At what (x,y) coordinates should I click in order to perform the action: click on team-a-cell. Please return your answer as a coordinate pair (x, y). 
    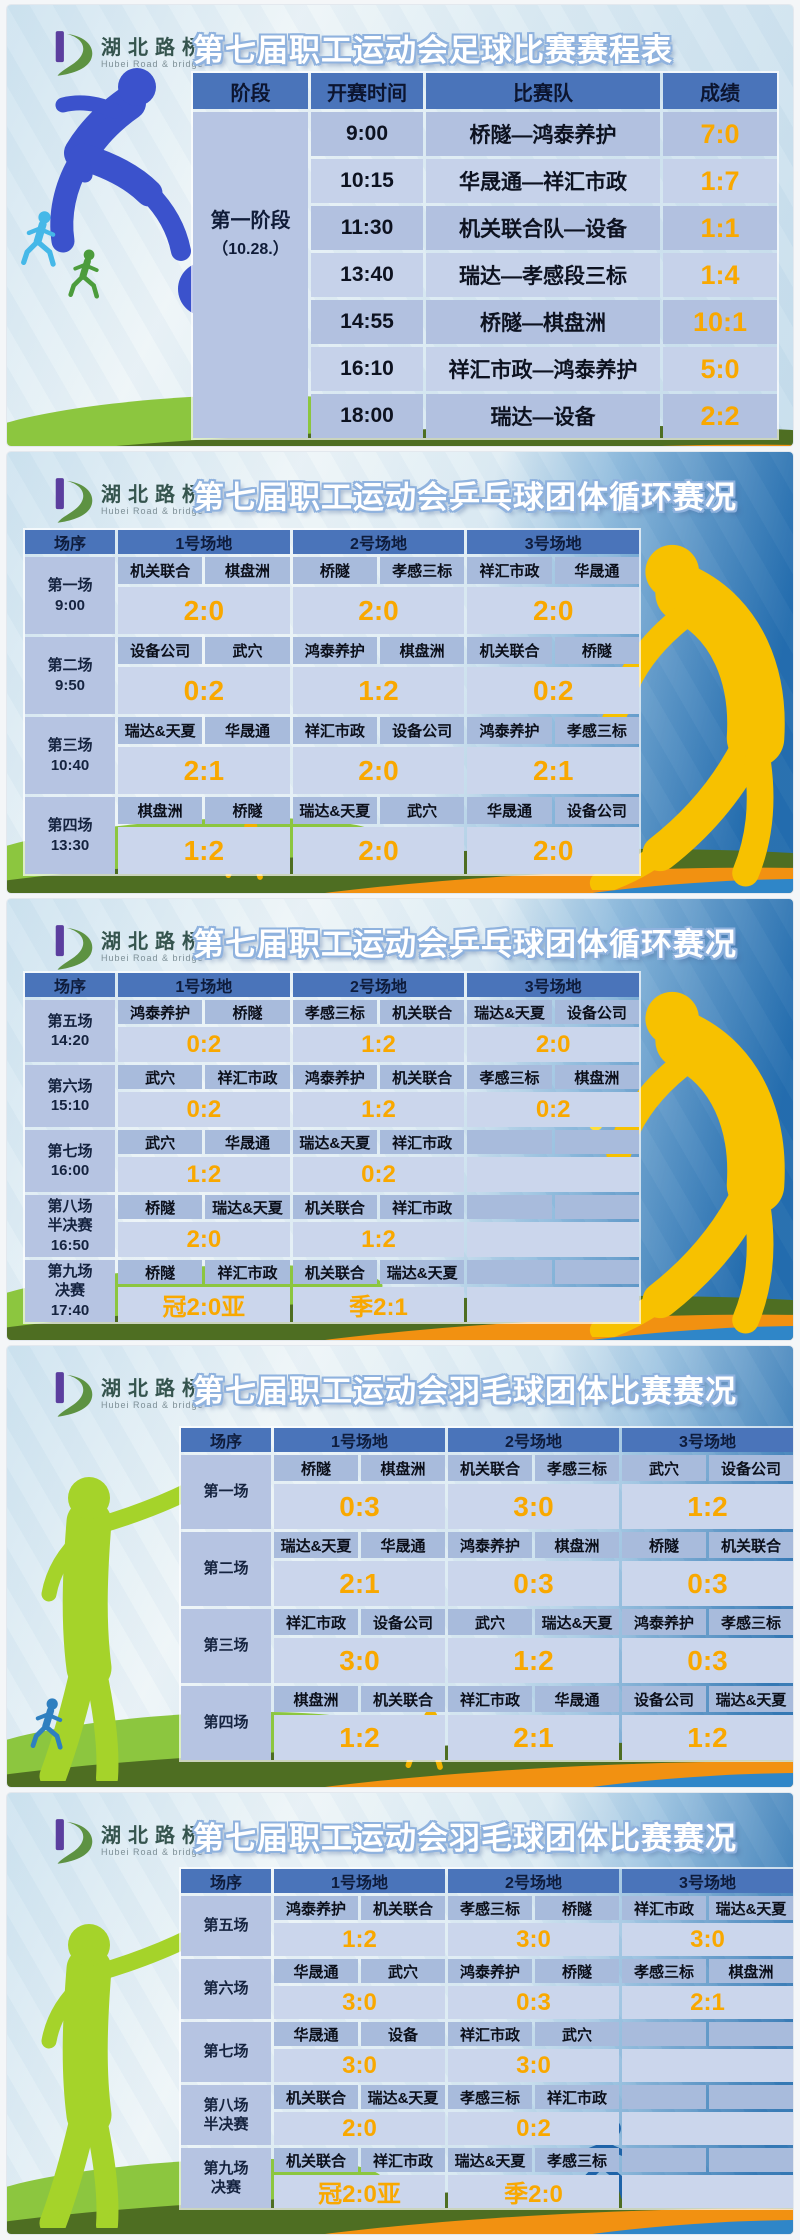
    Looking at the image, I should click on (509, 1142).